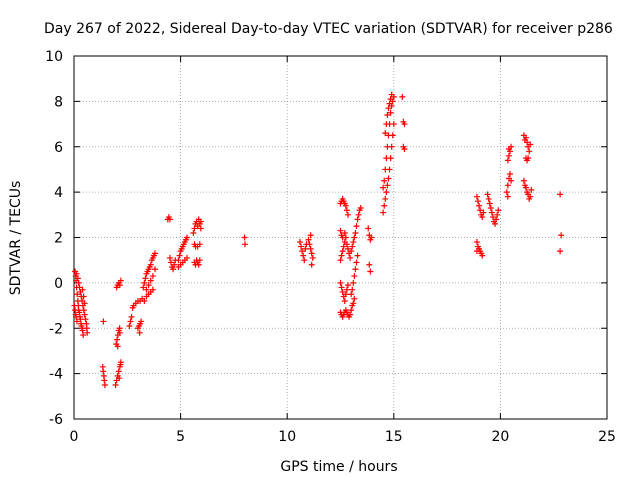 The image size is (640, 480). I want to click on x-tick-label: 5, so click(180, 437).